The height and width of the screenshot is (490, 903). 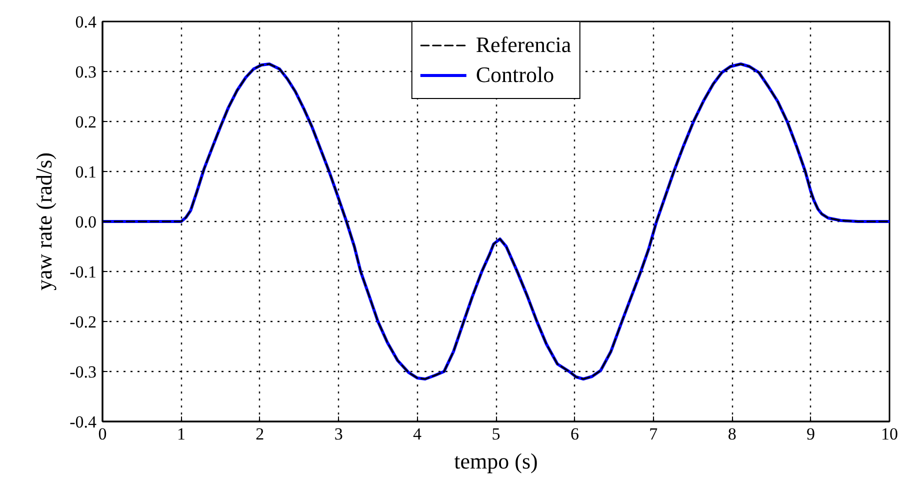 What do you see at coordinates (85, 122) in the screenshot?
I see `y-tick-label: 0.2` at bounding box center [85, 122].